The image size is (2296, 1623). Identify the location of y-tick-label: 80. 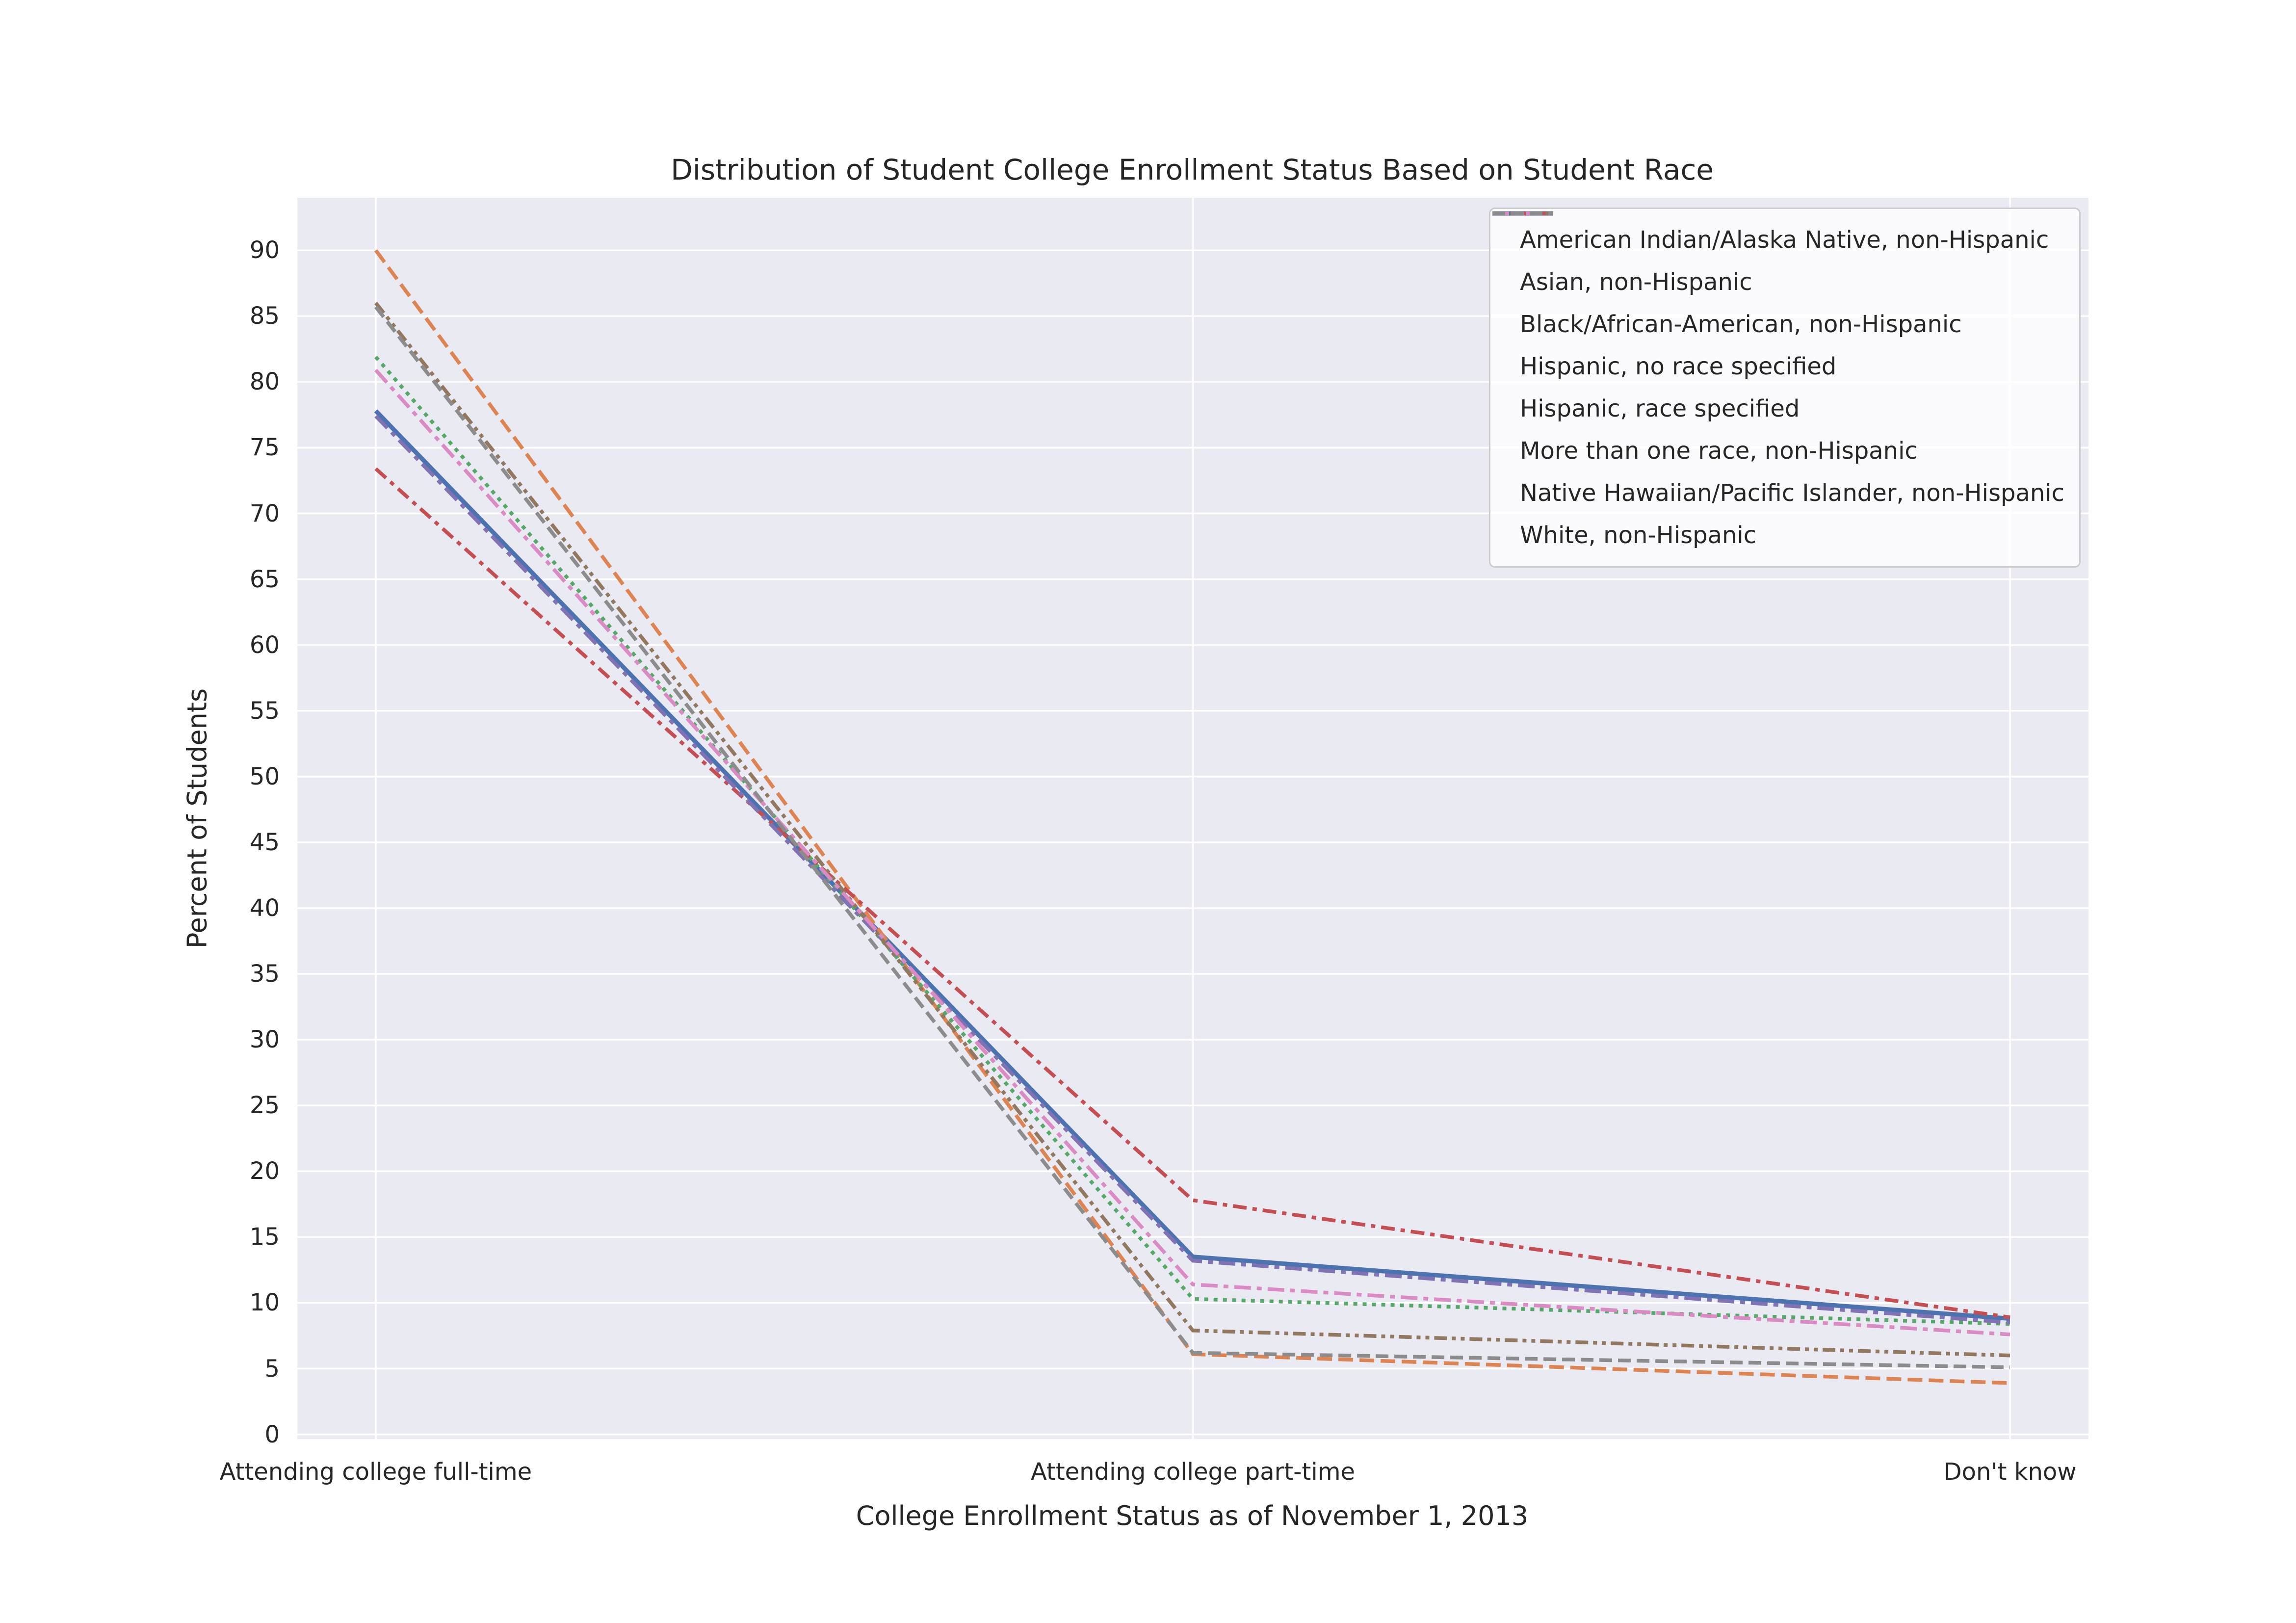
(264, 382).